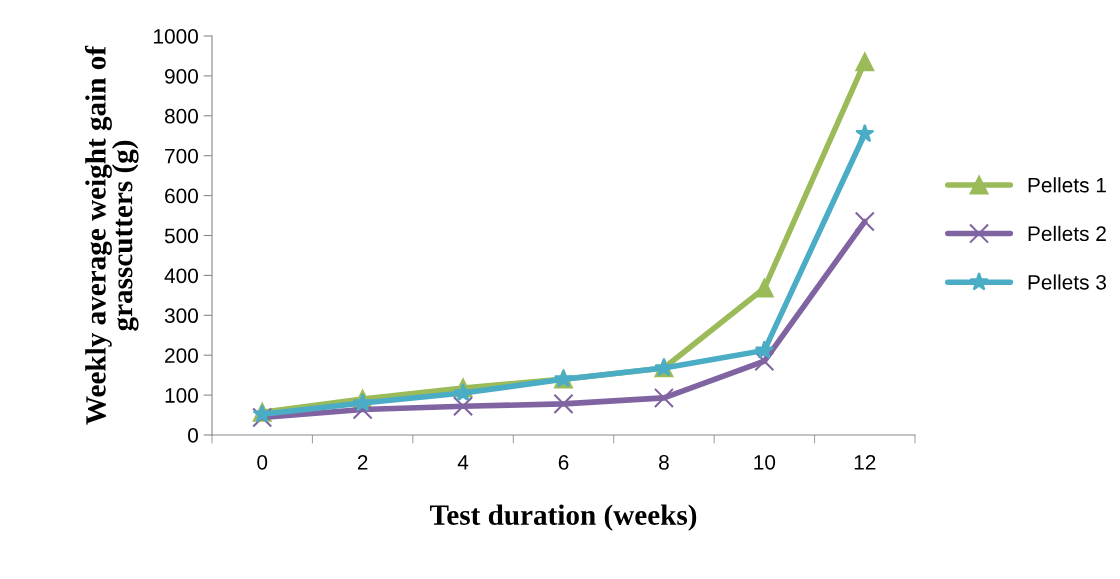 The height and width of the screenshot is (579, 1120). I want to click on legend-label: Pellets 1, so click(1067, 185).